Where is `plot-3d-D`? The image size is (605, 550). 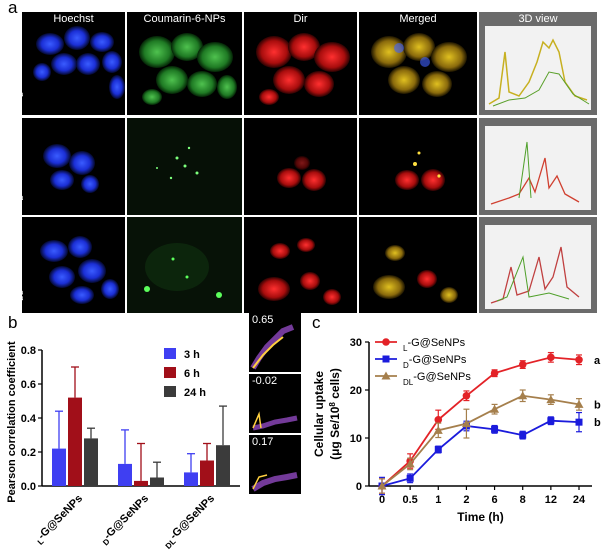 plot-3d-D is located at coordinates (538, 166).